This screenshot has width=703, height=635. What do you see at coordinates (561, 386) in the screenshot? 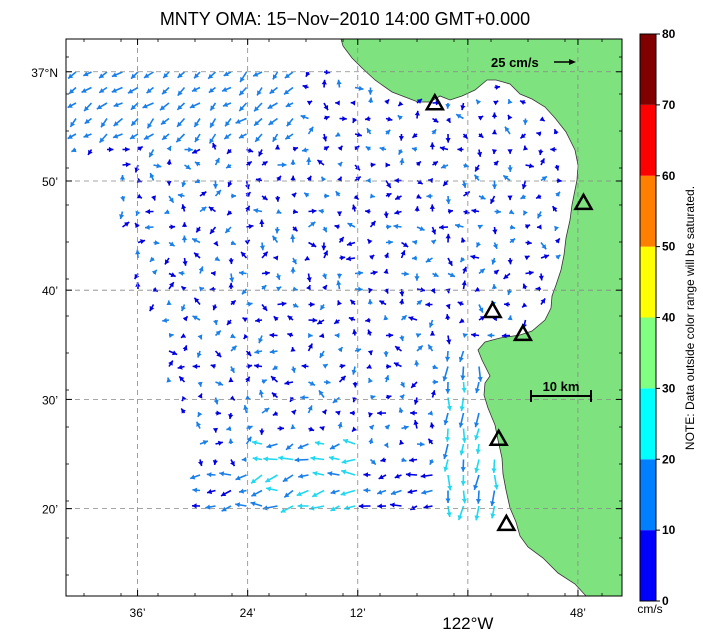
I see `distance-scale-label: 10 km` at bounding box center [561, 386].